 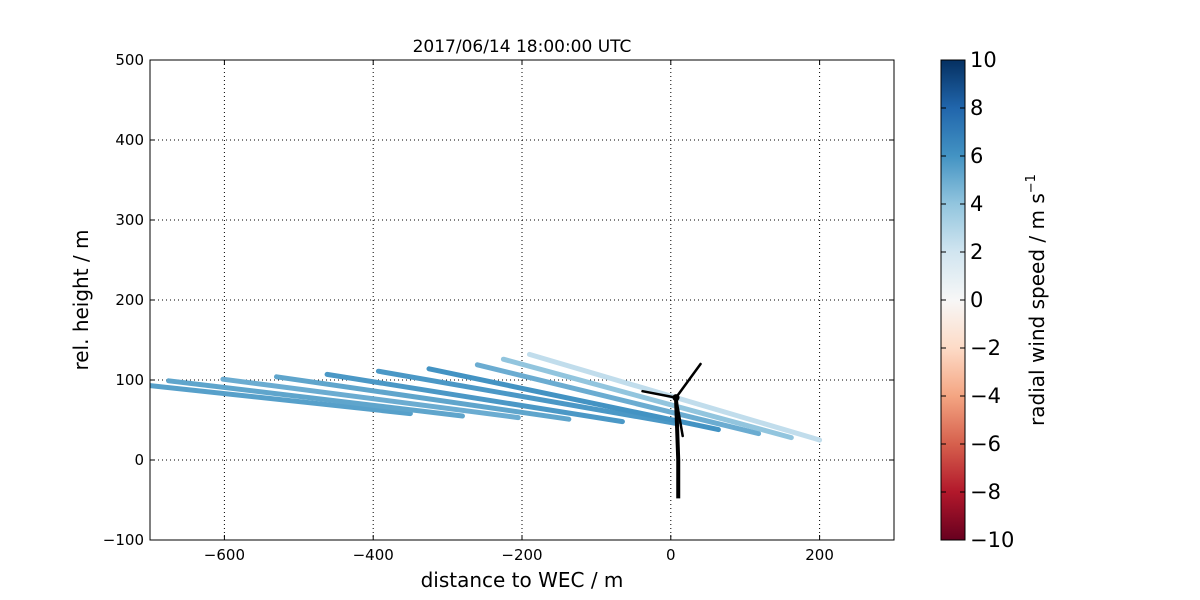 I want to click on x-tick-label: 0, so click(x=671, y=555).